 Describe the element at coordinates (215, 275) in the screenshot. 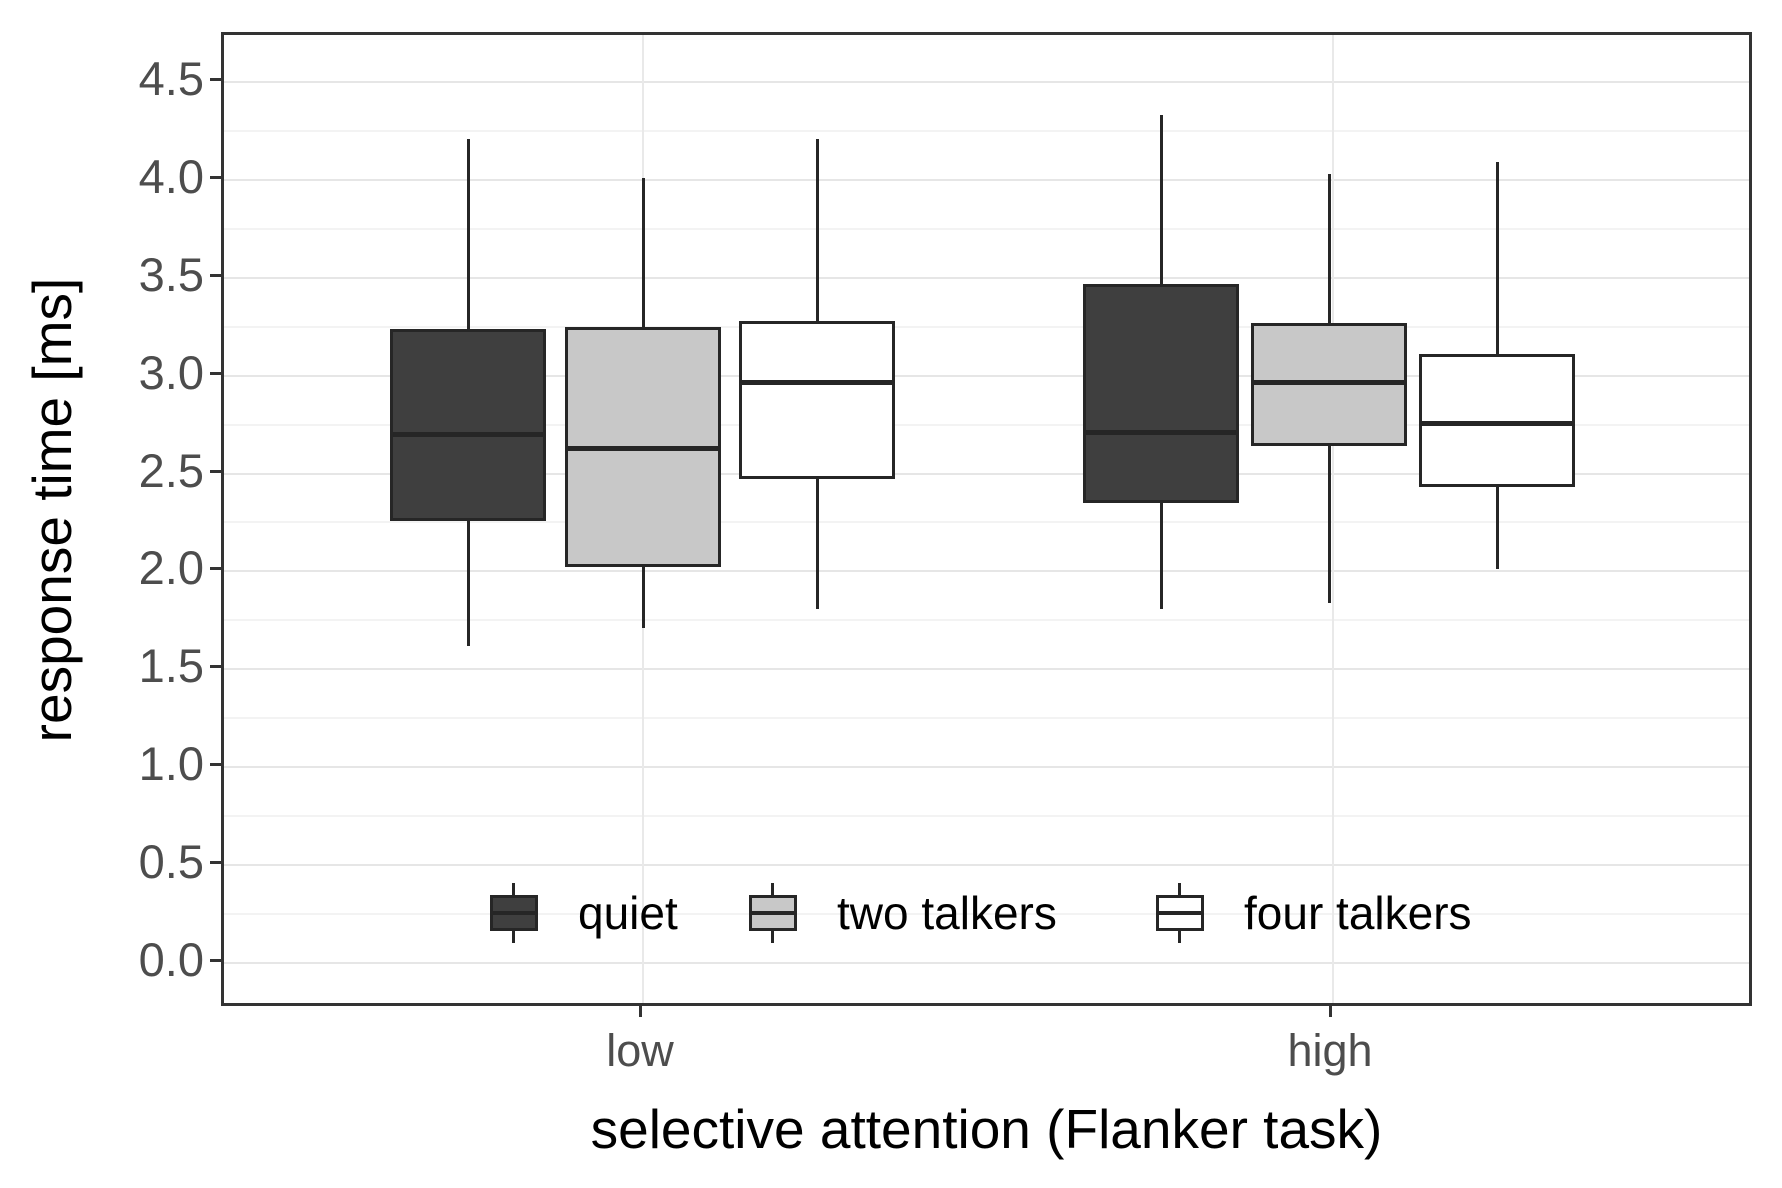

I see `y-tick-mark-3.5` at that location.